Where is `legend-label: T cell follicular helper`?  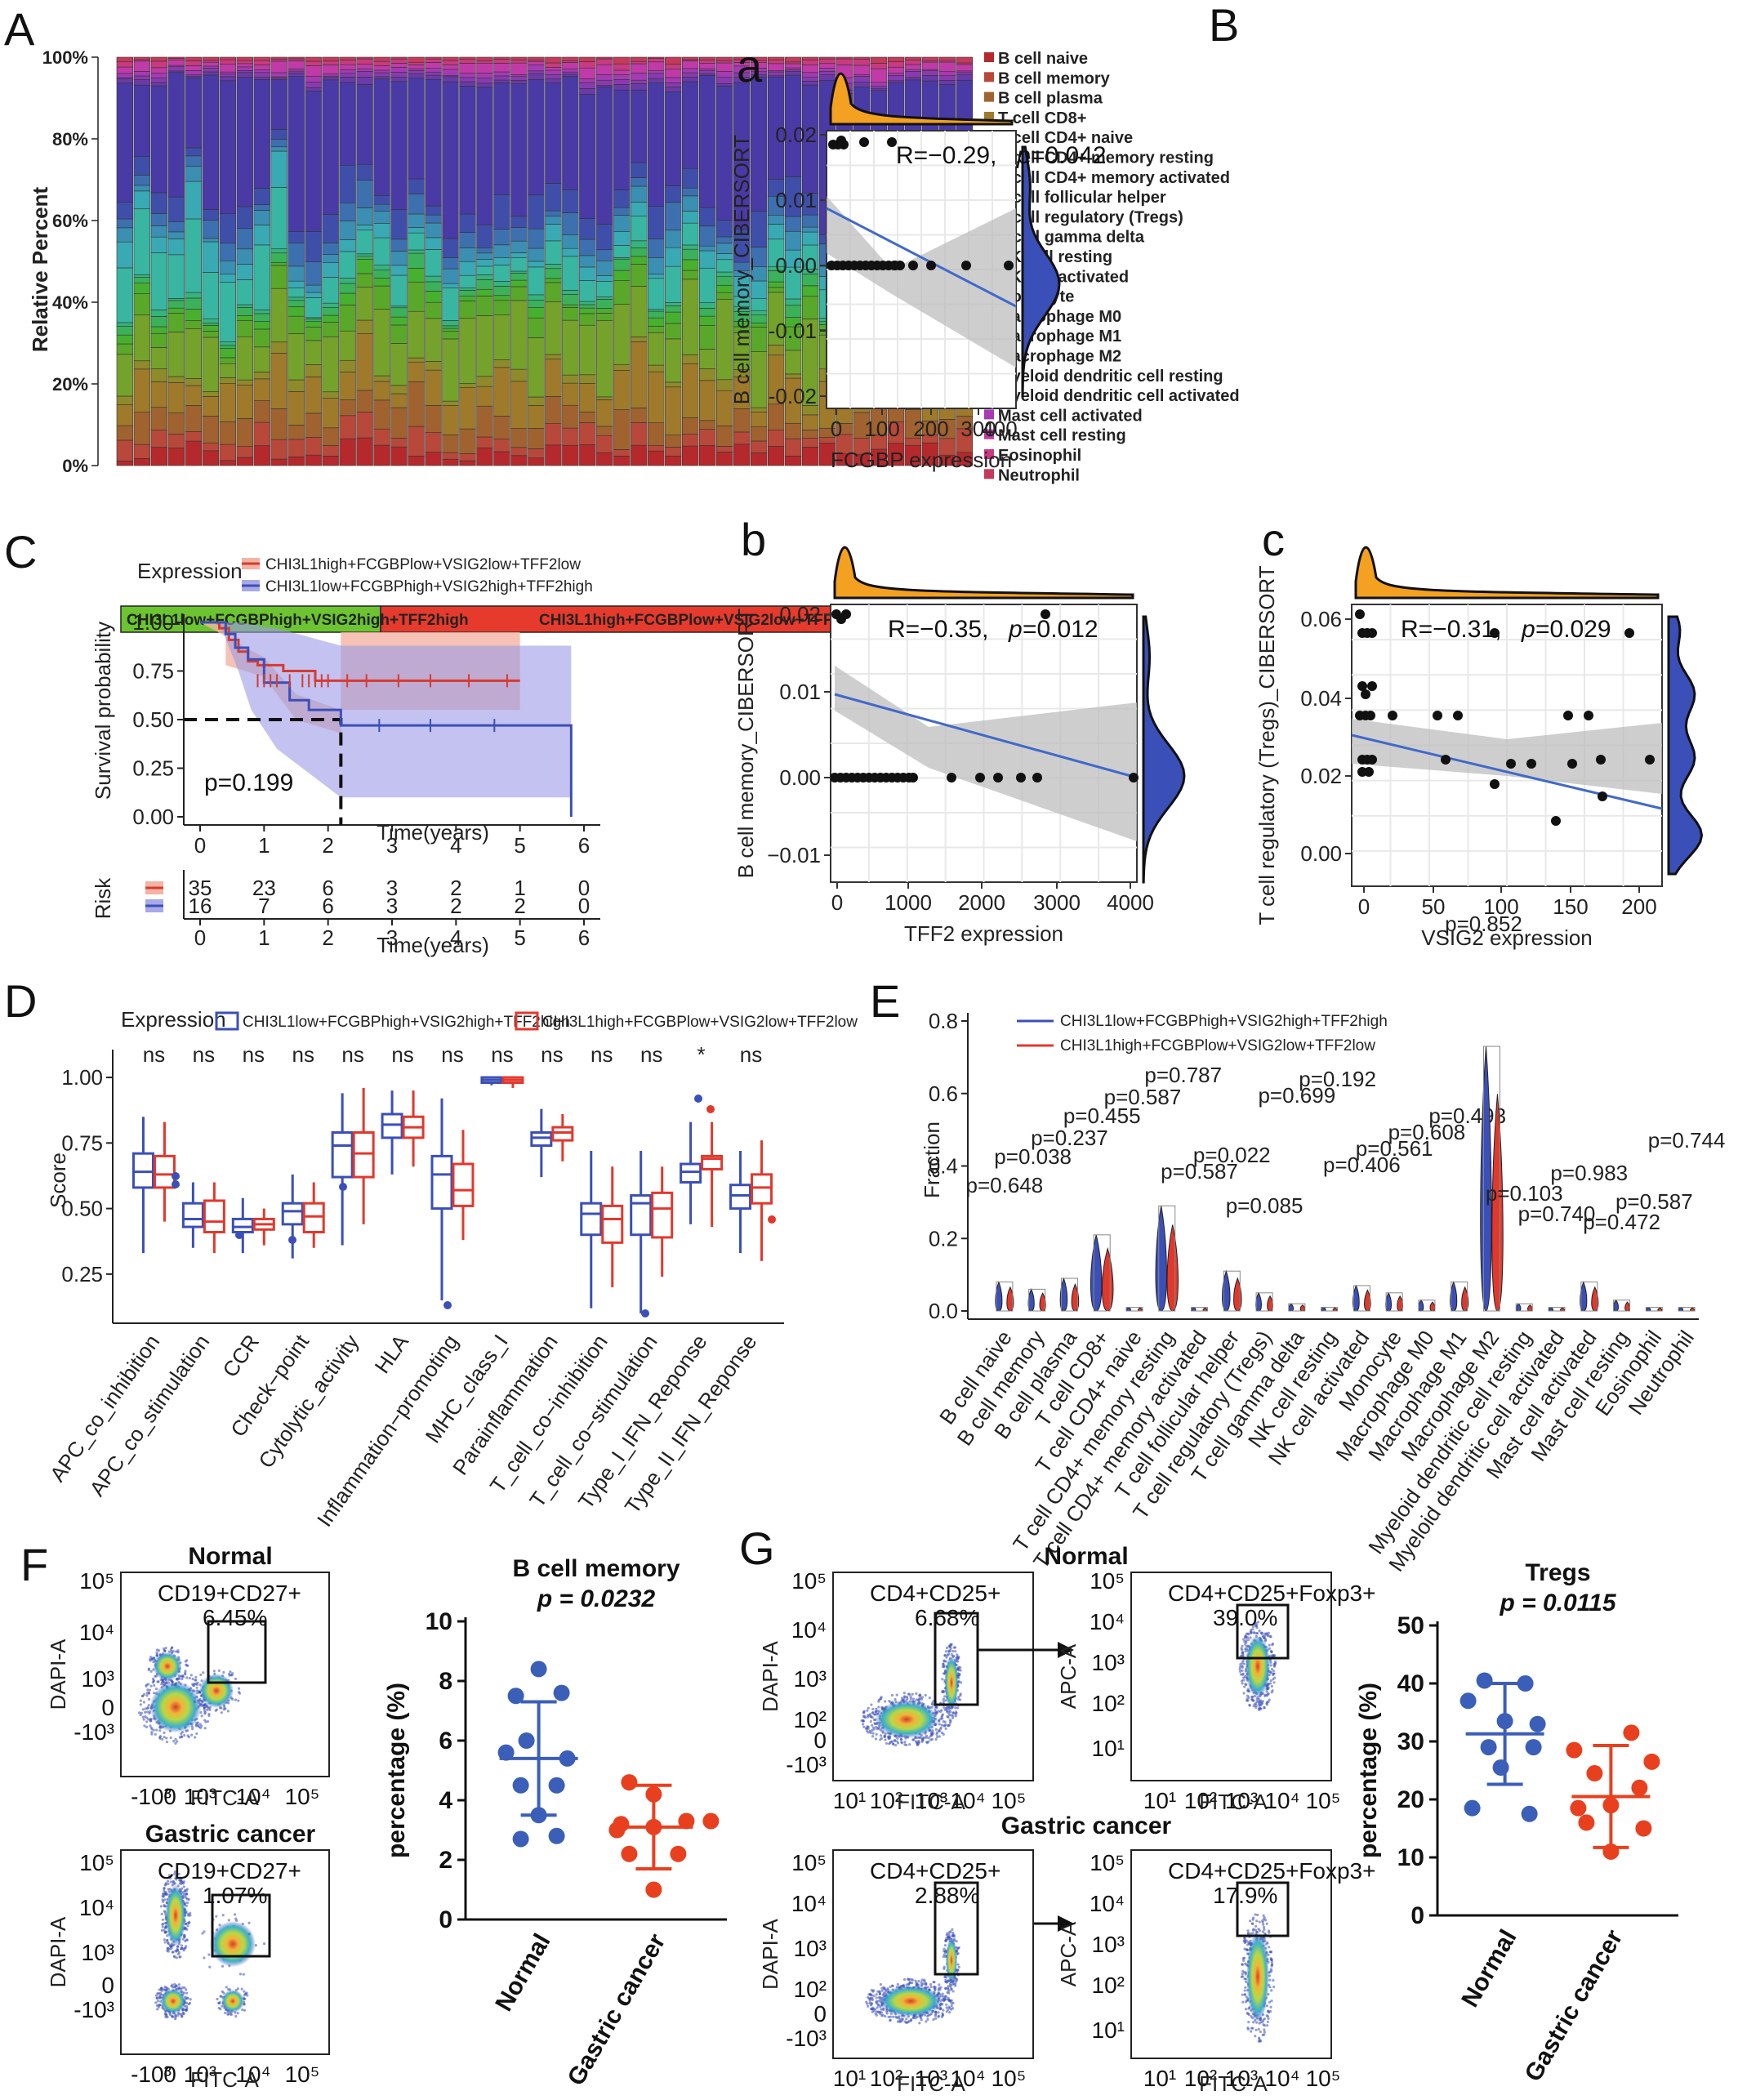
legend-label: T cell follicular helper is located at coordinates (1082, 198).